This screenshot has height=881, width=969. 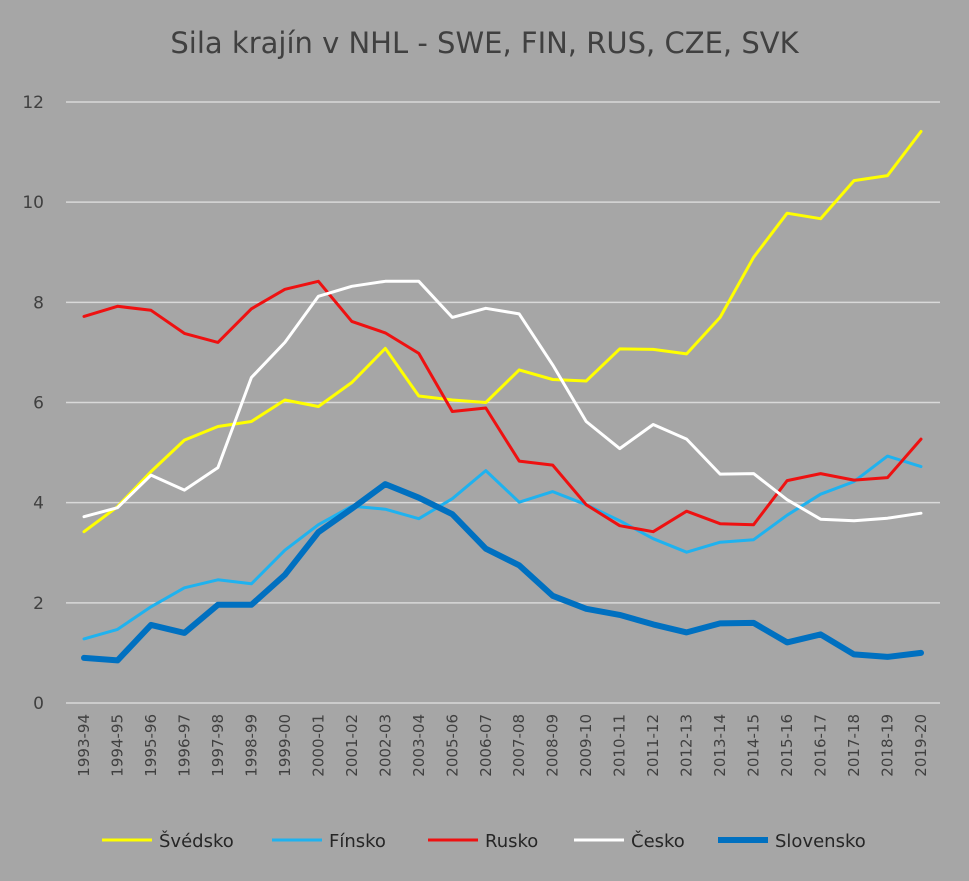 What do you see at coordinates (620, 745) in the screenshot?
I see `x-tick-label: 2010-11` at bounding box center [620, 745].